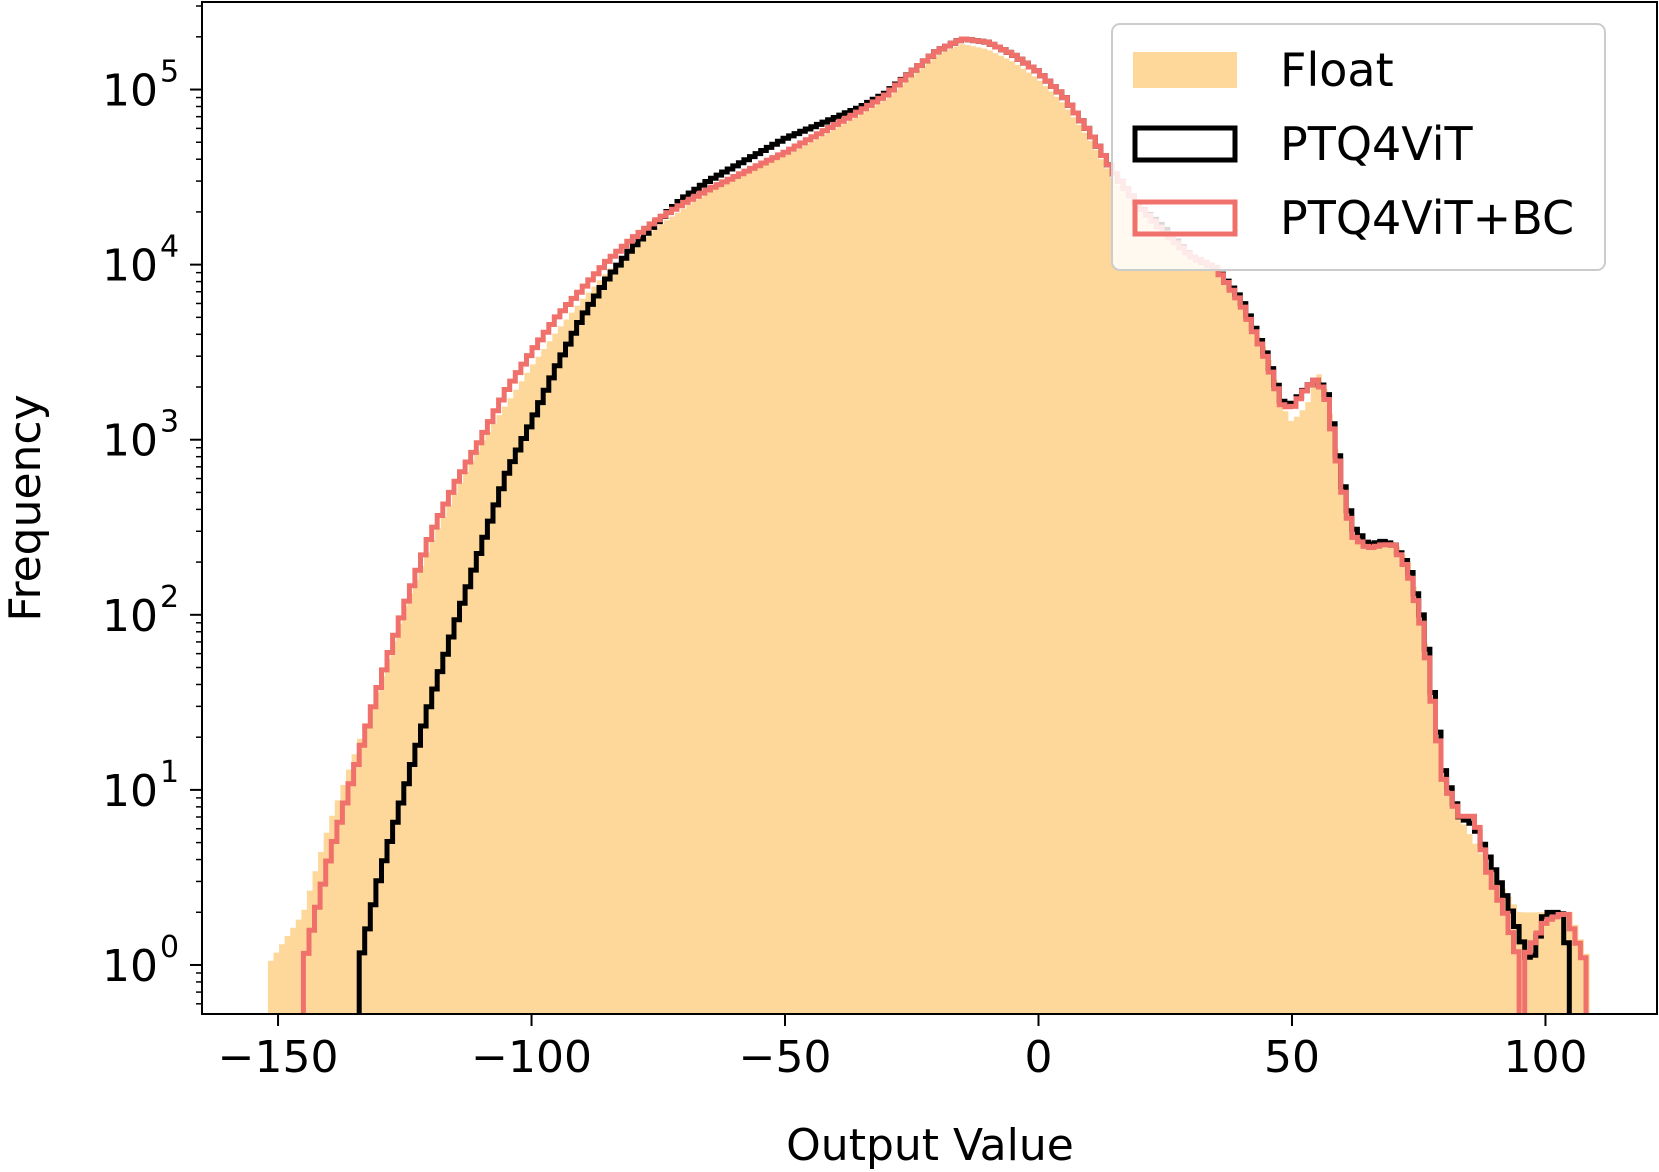 This screenshot has width=1659, height=1172. What do you see at coordinates (1292, 1057) in the screenshot?
I see `x-tick-label: 50` at bounding box center [1292, 1057].